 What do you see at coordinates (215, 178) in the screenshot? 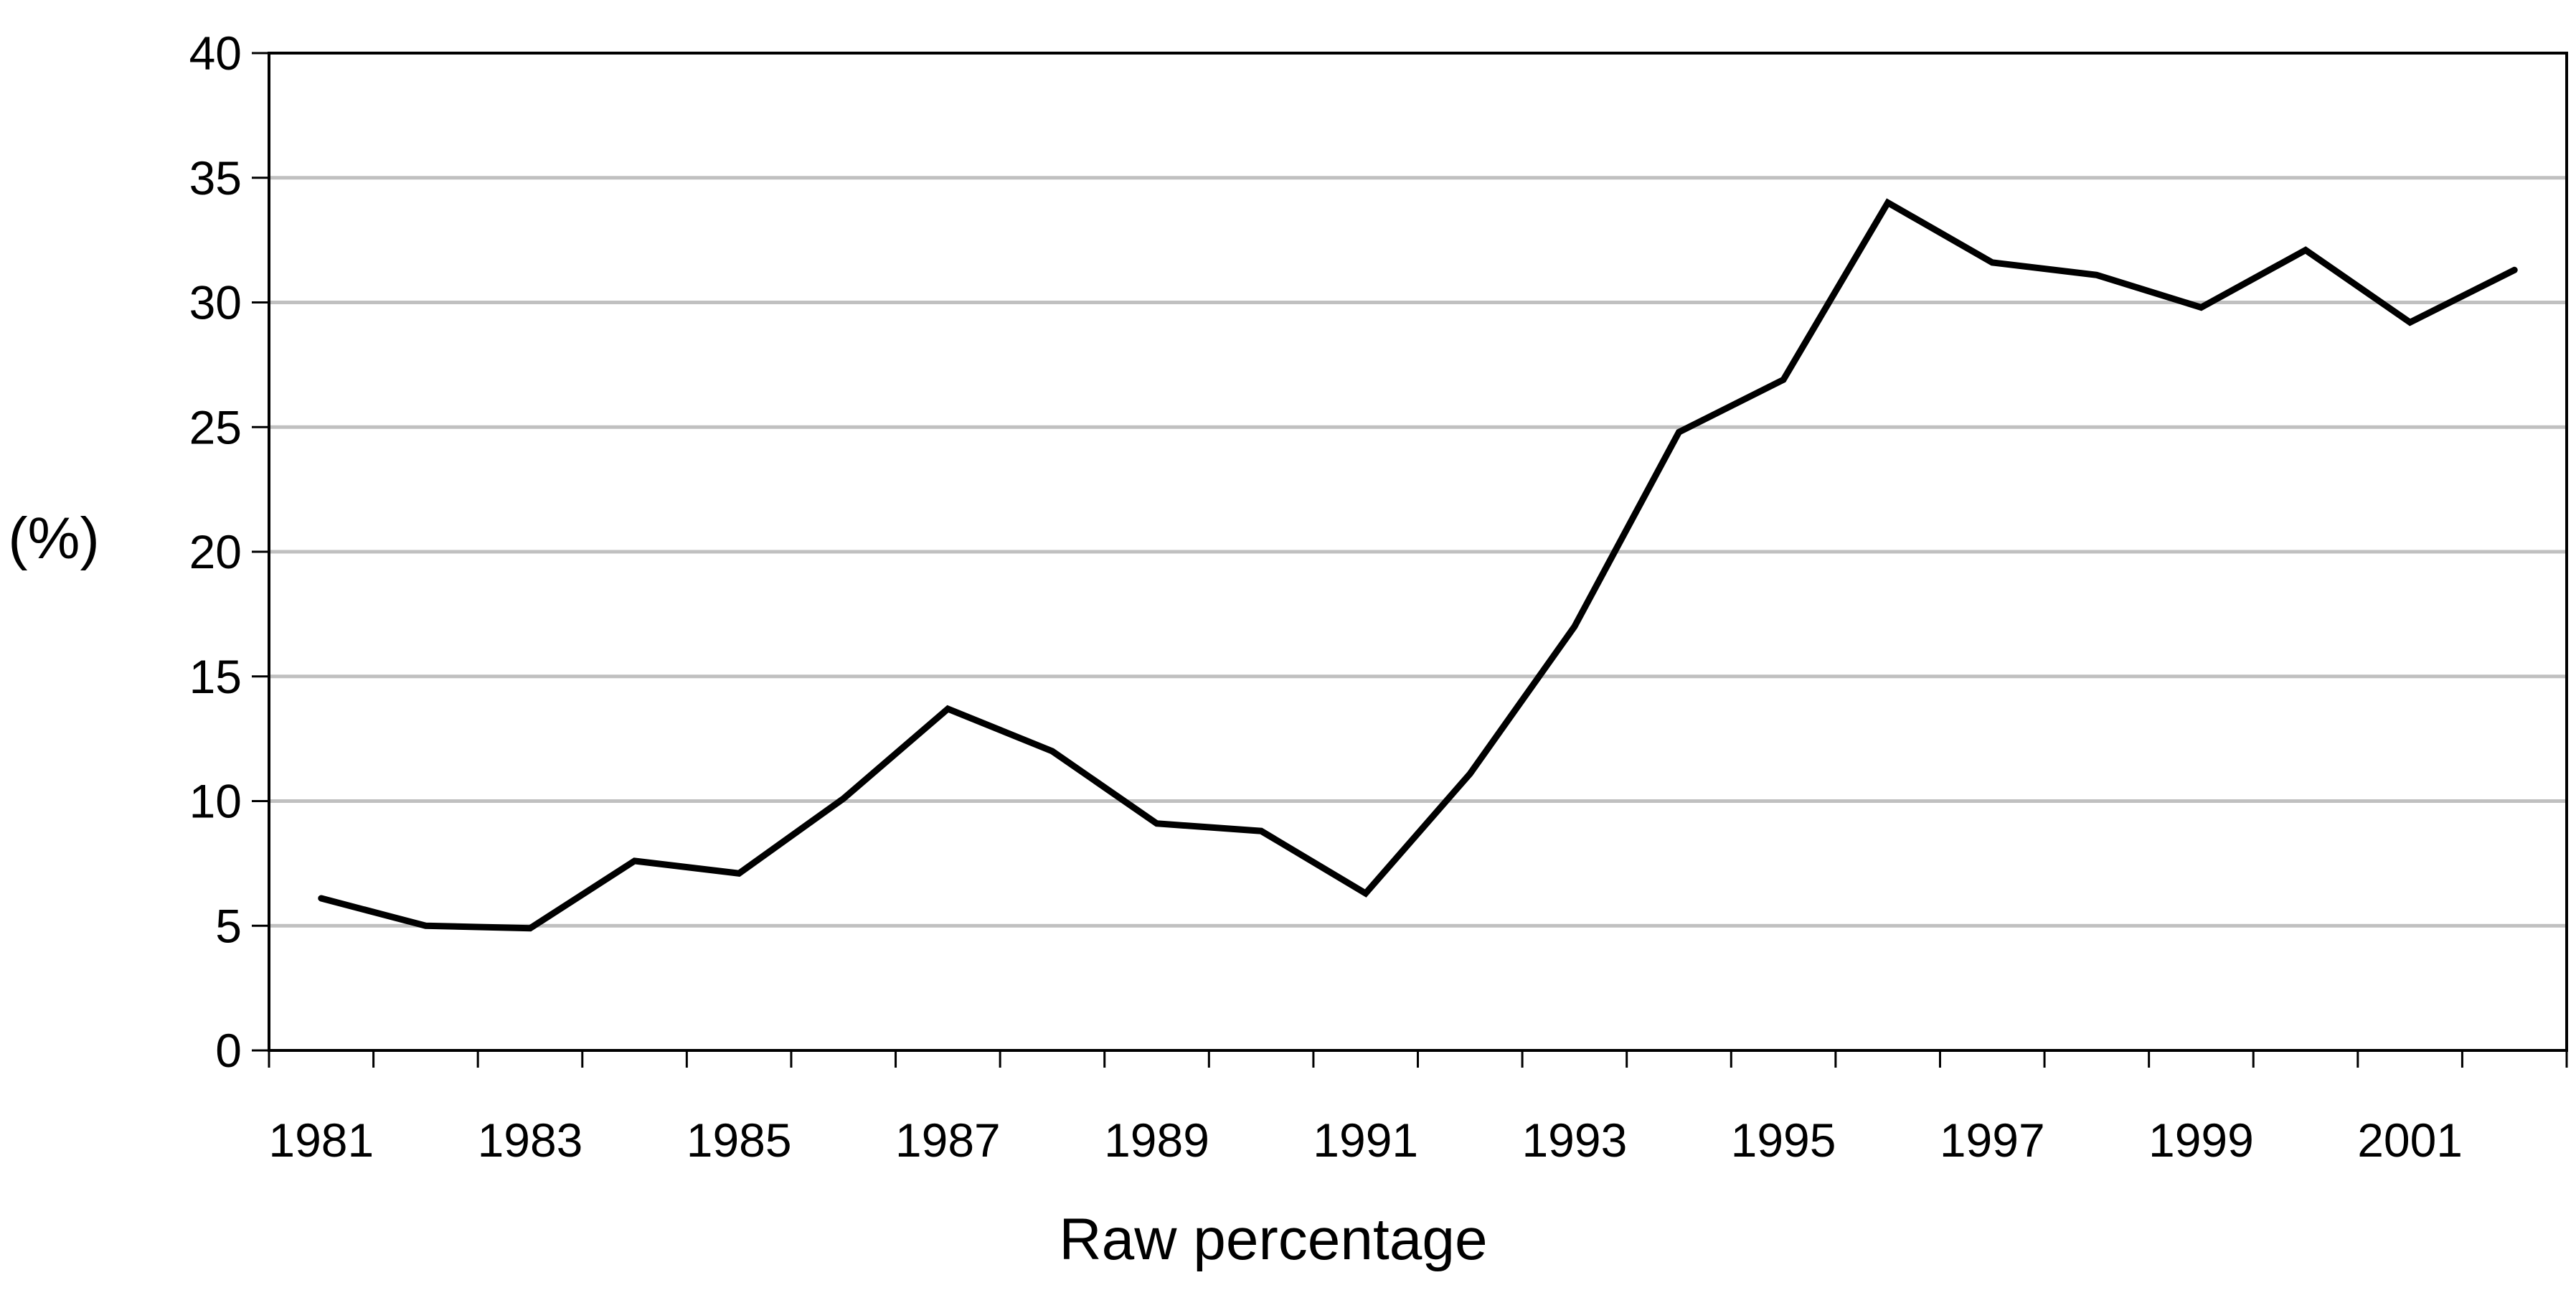
I see `y-tick-label: 35` at bounding box center [215, 178].